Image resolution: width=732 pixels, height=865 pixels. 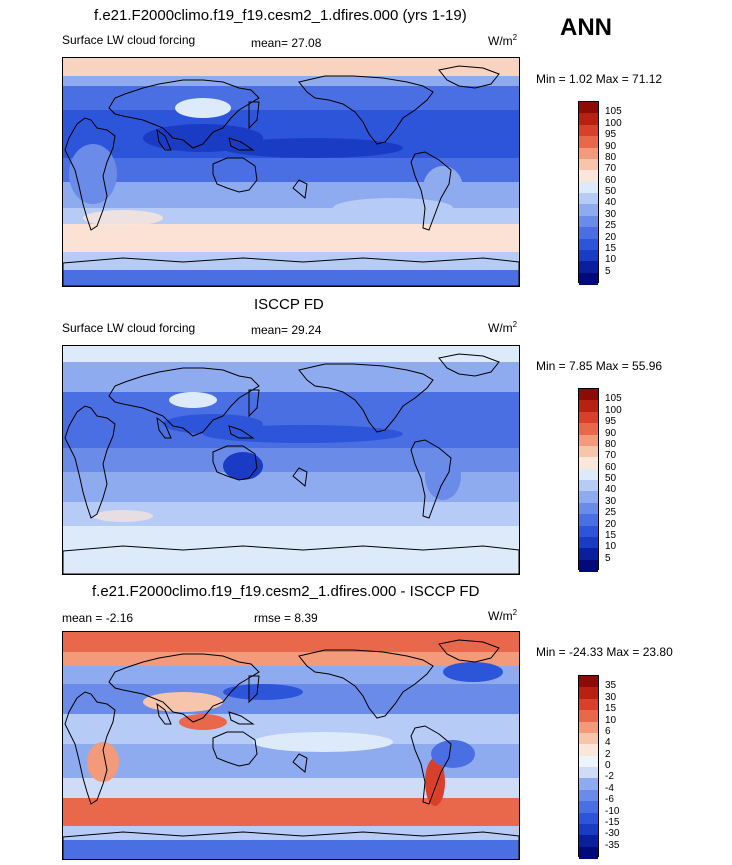 What do you see at coordinates (611, 478) in the screenshot?
I see `colorbar-tick-label: 50` at bounding box center [611, 478].